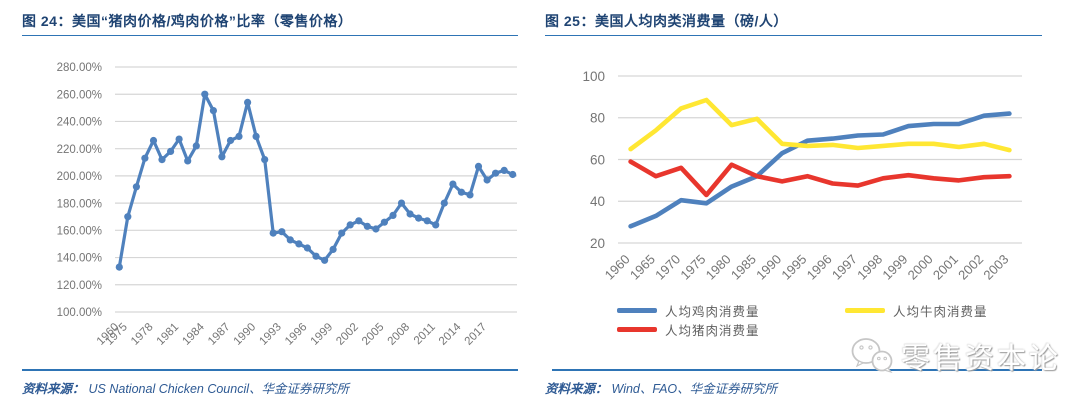 This screenshot has height=408, width=1075. I want to click on y-axis-tick-label: 120.00%, so click(79, 286).